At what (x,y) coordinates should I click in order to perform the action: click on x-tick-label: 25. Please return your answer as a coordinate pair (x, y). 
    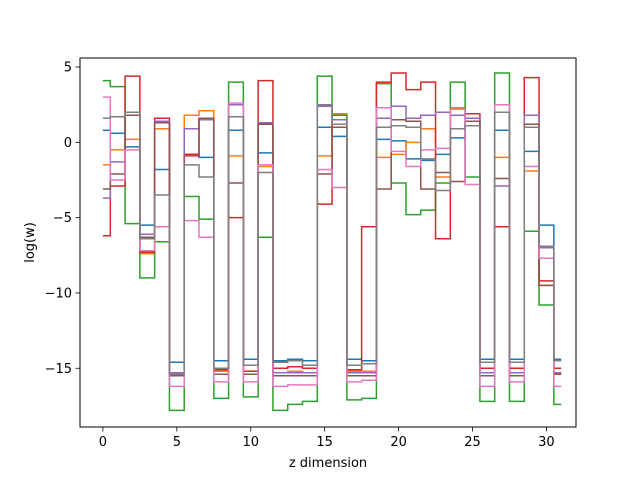
    Looking at the image, I should click on (472, 442).